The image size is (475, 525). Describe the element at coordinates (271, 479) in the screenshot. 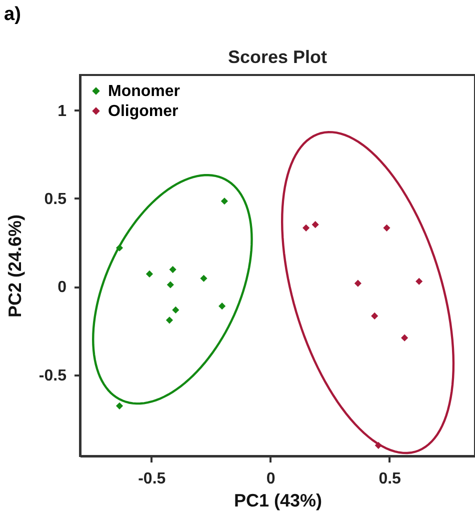

I see `x-tick-label: 0` at that location.